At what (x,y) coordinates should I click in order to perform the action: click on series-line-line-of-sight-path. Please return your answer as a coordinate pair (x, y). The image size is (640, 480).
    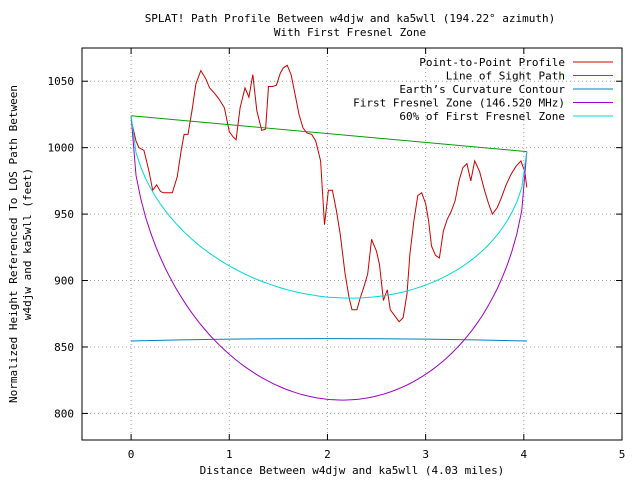
    Looking at the image, I should click on (329, 134).